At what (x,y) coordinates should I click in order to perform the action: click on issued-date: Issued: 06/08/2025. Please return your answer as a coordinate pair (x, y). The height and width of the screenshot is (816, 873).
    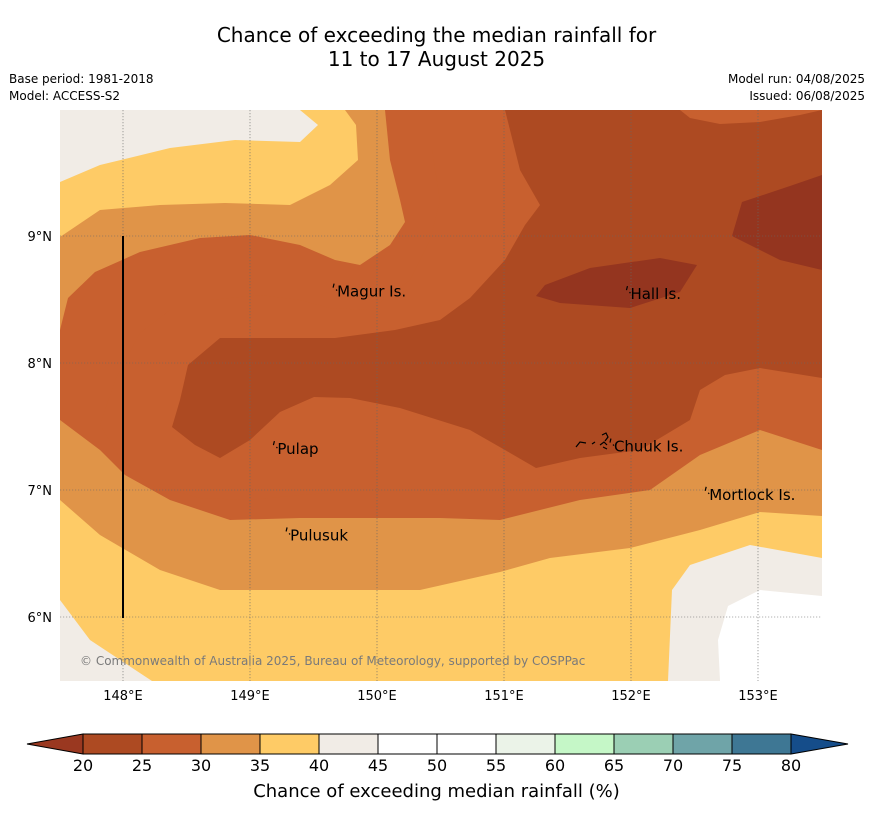
    Looking at the image, I should click on (807, 96).